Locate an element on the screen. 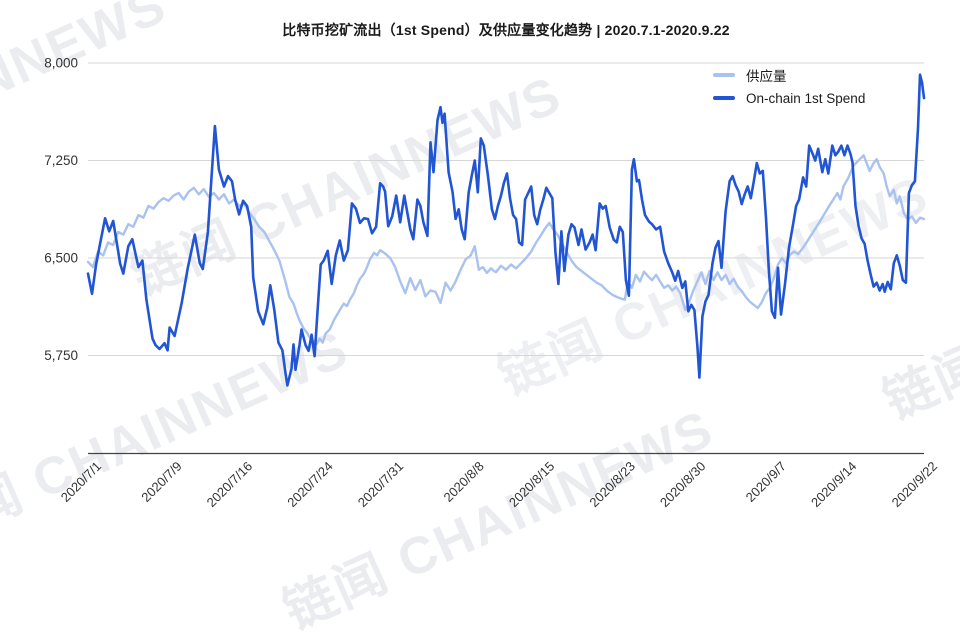  y-tick-label: 7,250 is located at coordinates (61, 160).